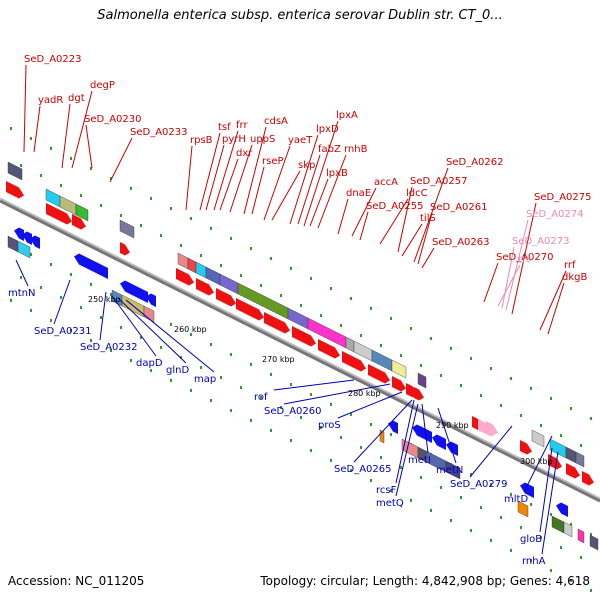 Image resolution: width=600 pixels, height=600 pixels. I want to click on reverse-gene-label: mtnN, so click(21, 293).